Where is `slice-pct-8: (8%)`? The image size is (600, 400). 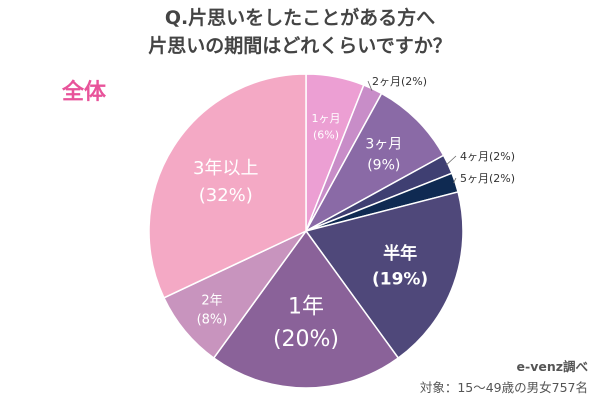 slice-pct-8: (8%) is located at coordinates (212, 320).